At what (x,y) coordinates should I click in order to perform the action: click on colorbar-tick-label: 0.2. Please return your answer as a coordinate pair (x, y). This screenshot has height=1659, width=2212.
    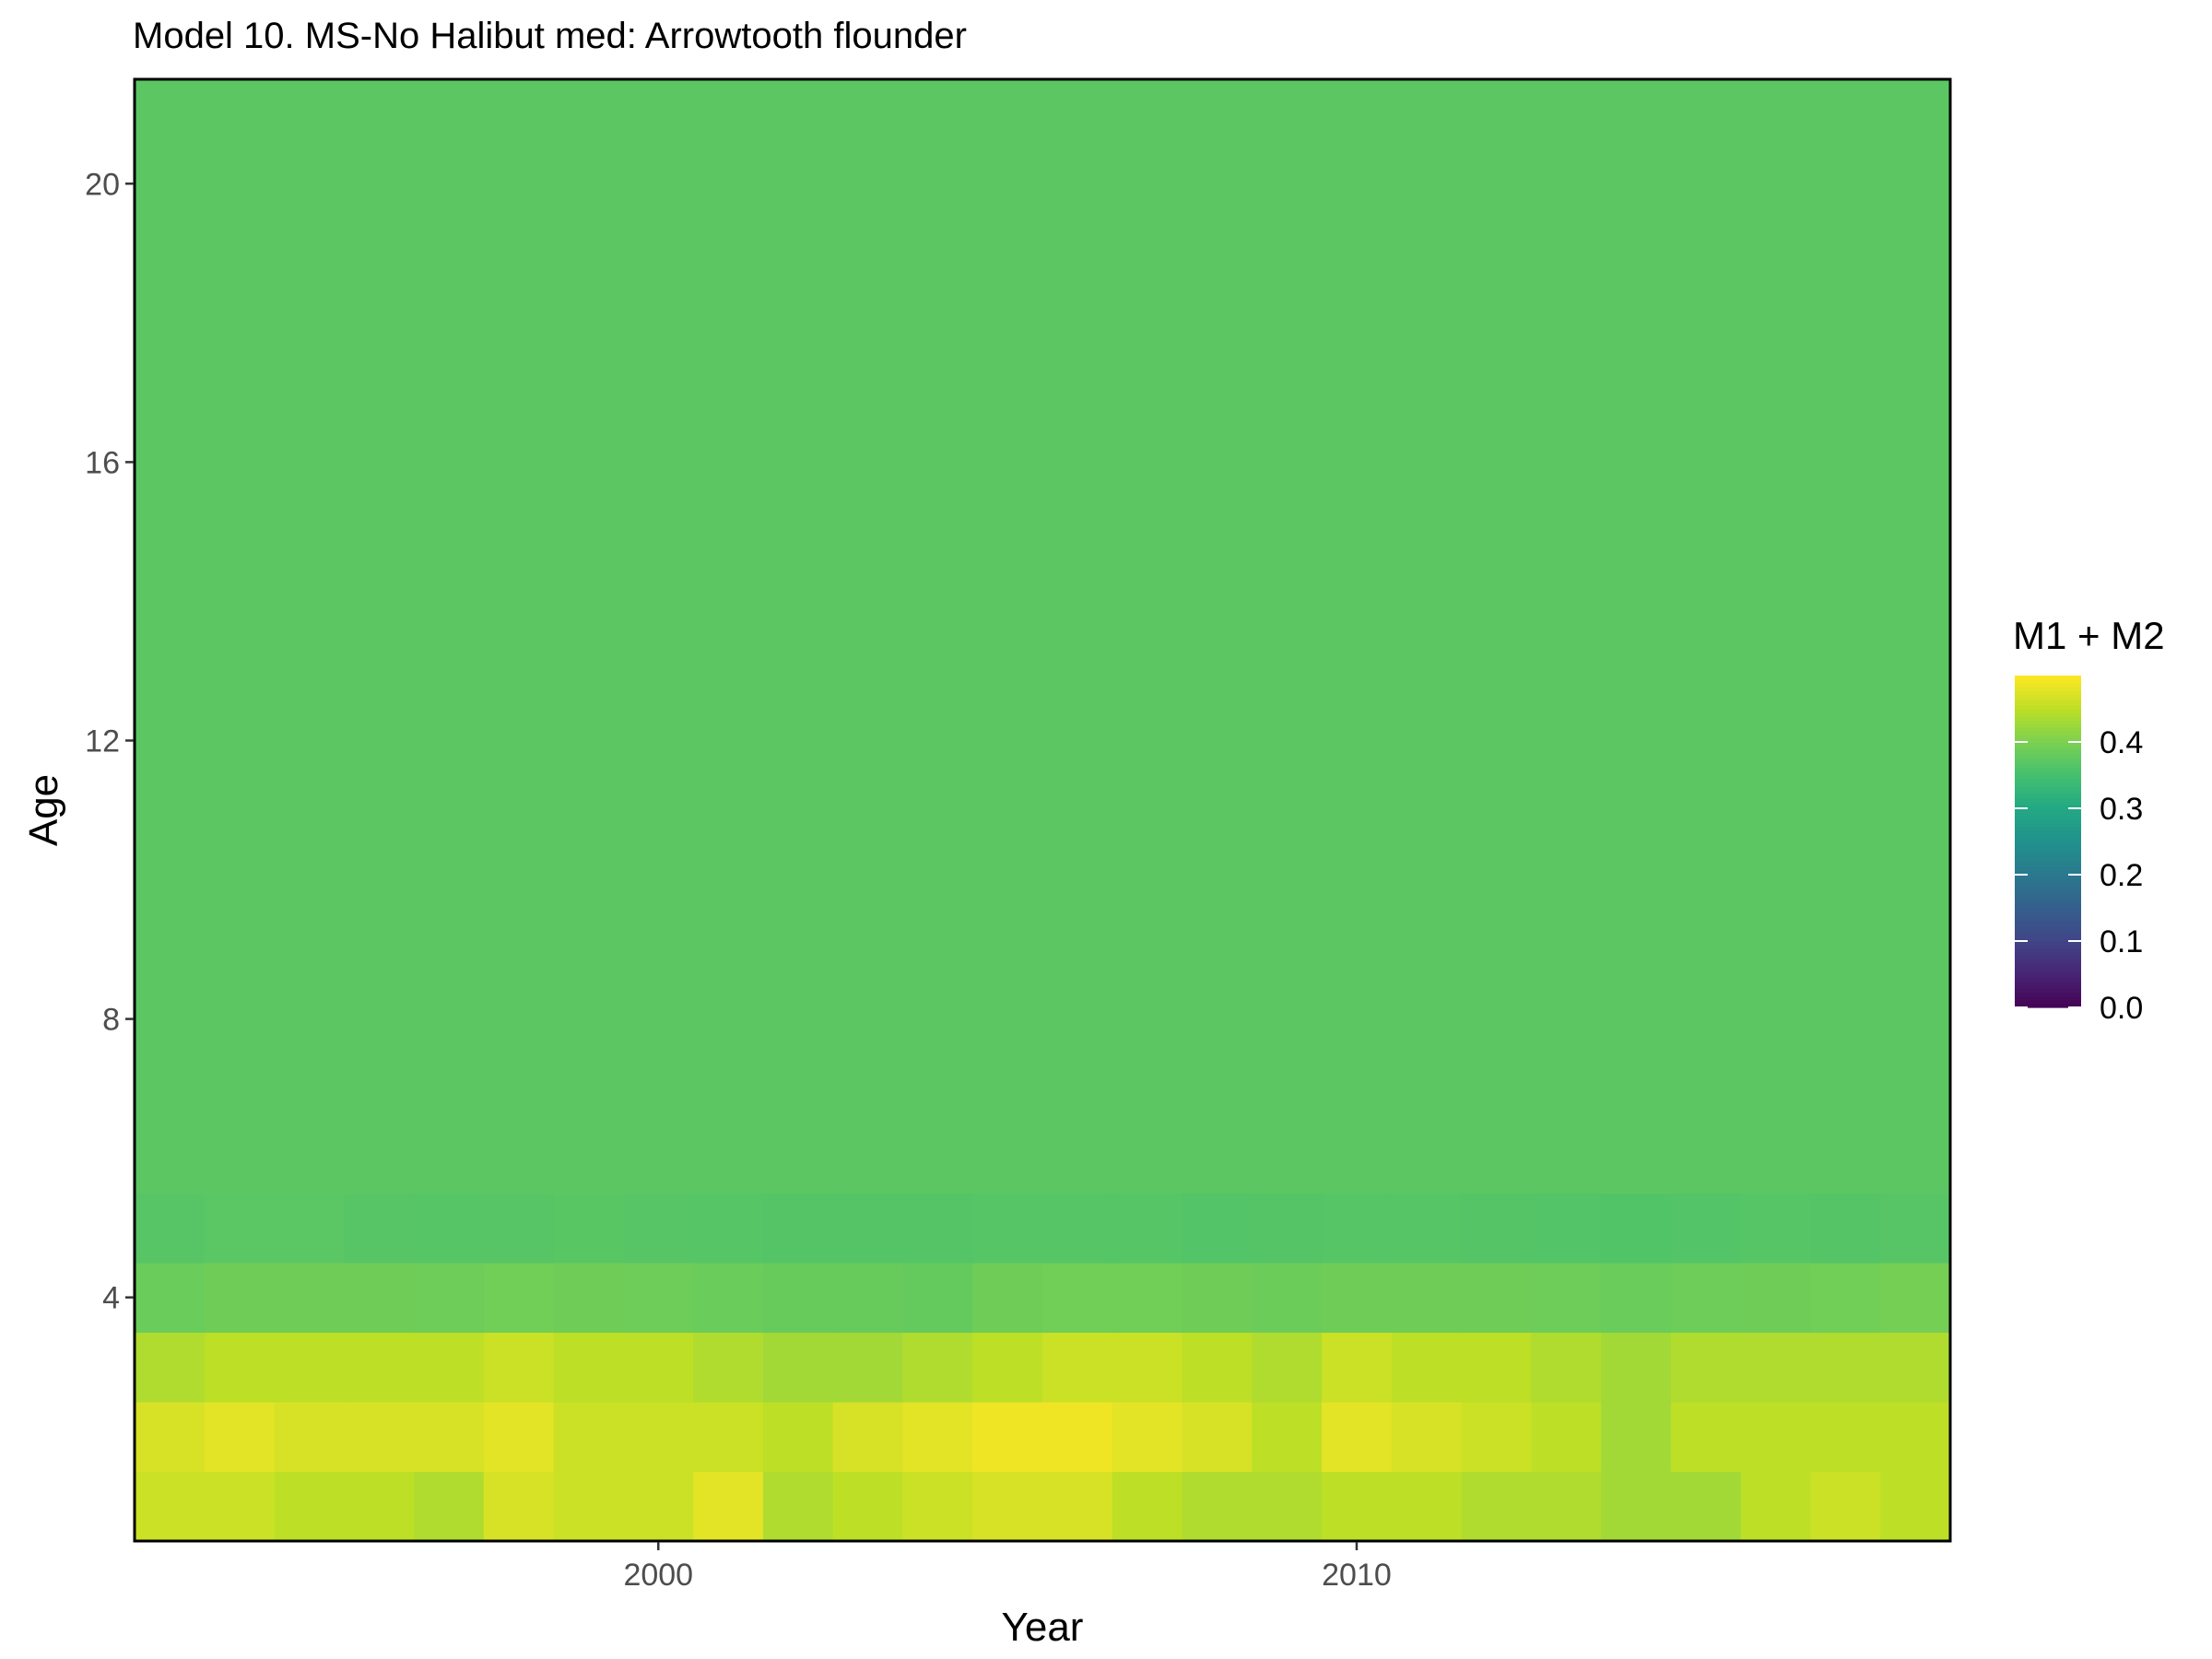
    Looking at the image, I should click on (2121, 875).